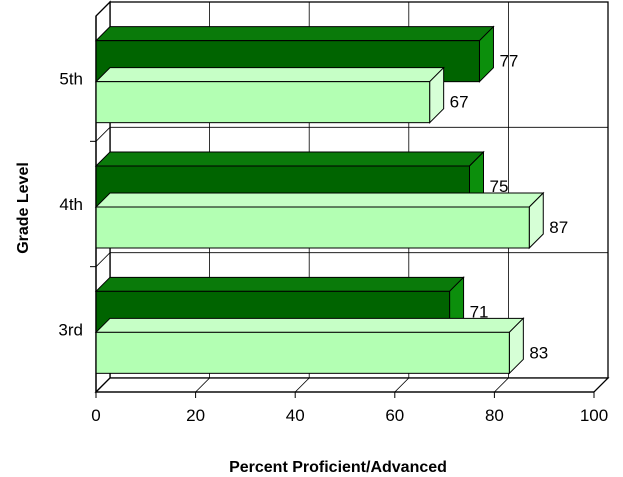  I want to click on data-label: 71, so click(479, 311).